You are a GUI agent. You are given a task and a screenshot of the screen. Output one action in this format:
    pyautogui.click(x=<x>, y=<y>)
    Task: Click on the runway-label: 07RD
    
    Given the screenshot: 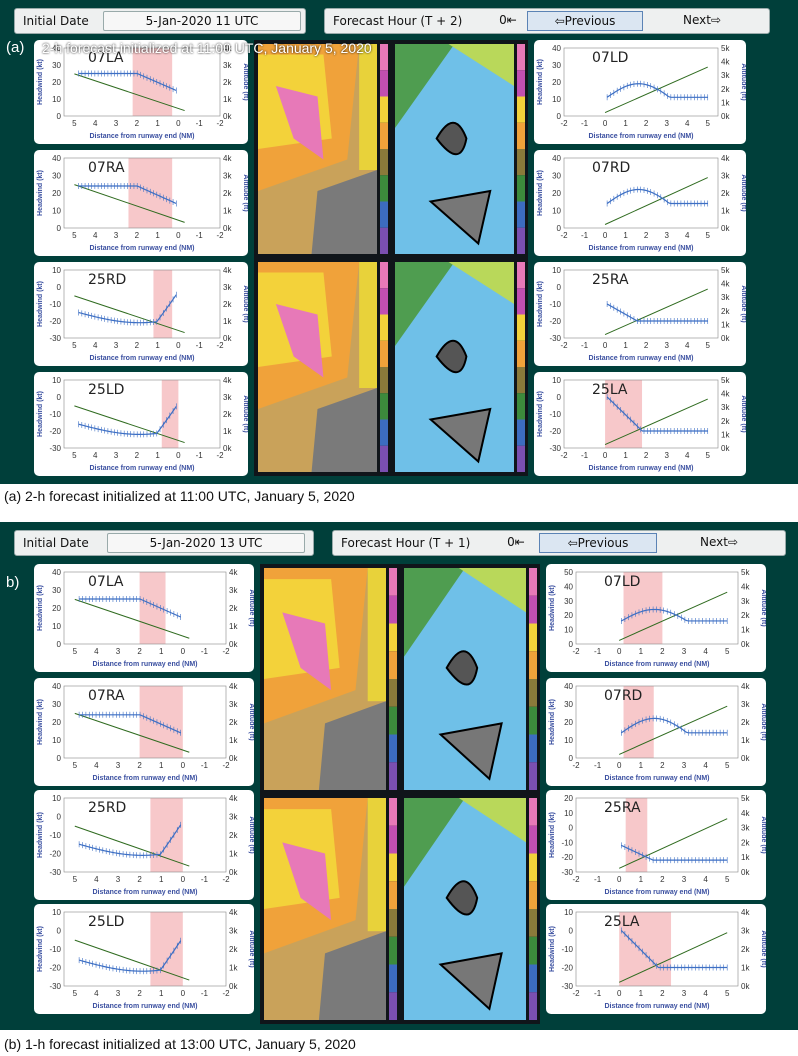 What is the action you would take?
    pyautogui.click(x=611, y=168)
    